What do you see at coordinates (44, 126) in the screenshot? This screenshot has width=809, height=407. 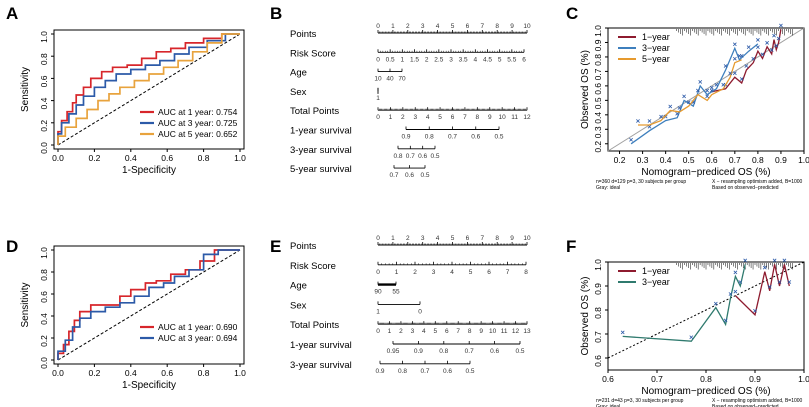 I see `y-tick-label-a: 0.2` at bounding box center [44, 126].